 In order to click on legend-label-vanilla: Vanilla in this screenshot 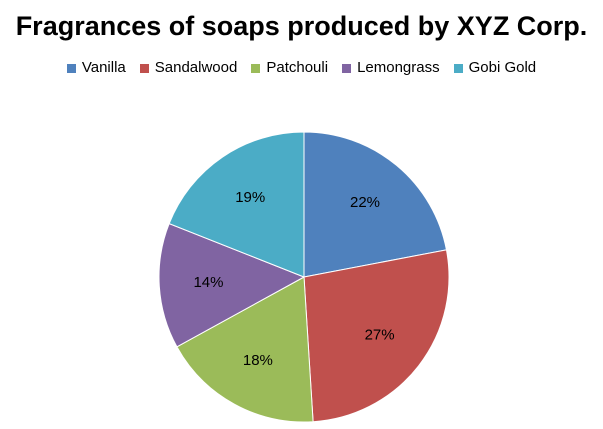, I will do `click(103, 67)`.